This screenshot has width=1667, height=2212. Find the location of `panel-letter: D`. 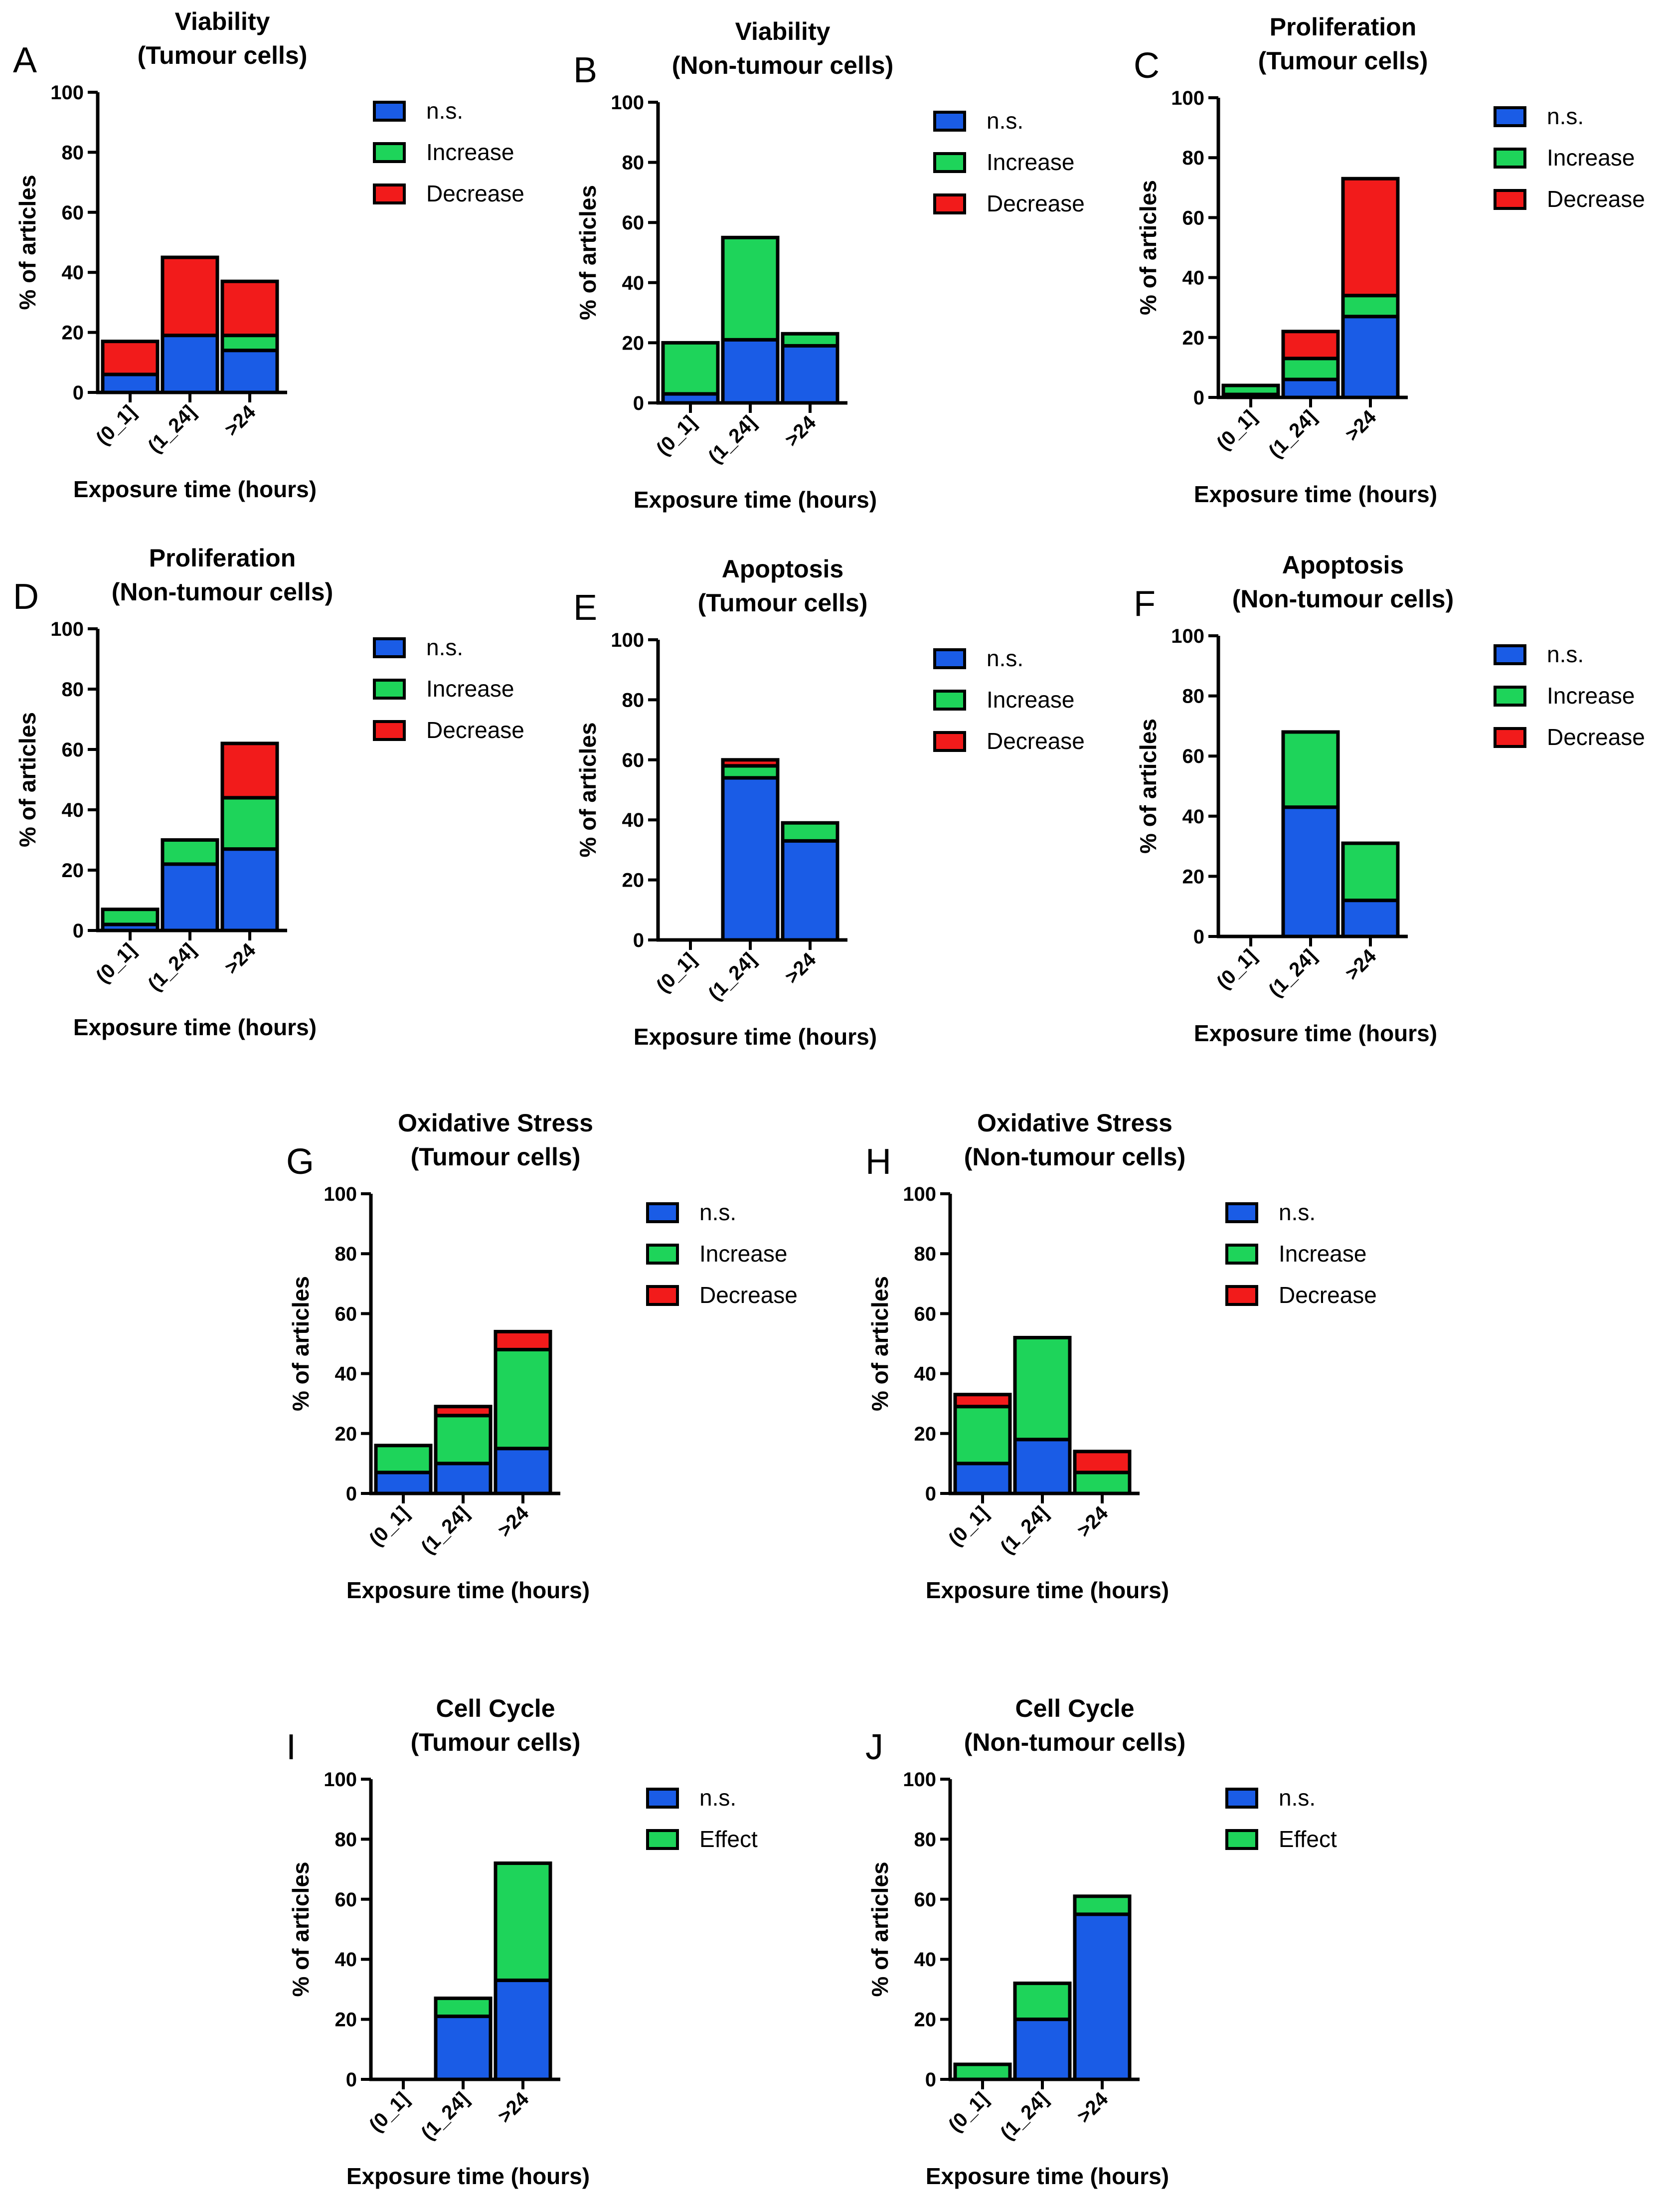

panel-letter: D is located at coordinates (26, 597).